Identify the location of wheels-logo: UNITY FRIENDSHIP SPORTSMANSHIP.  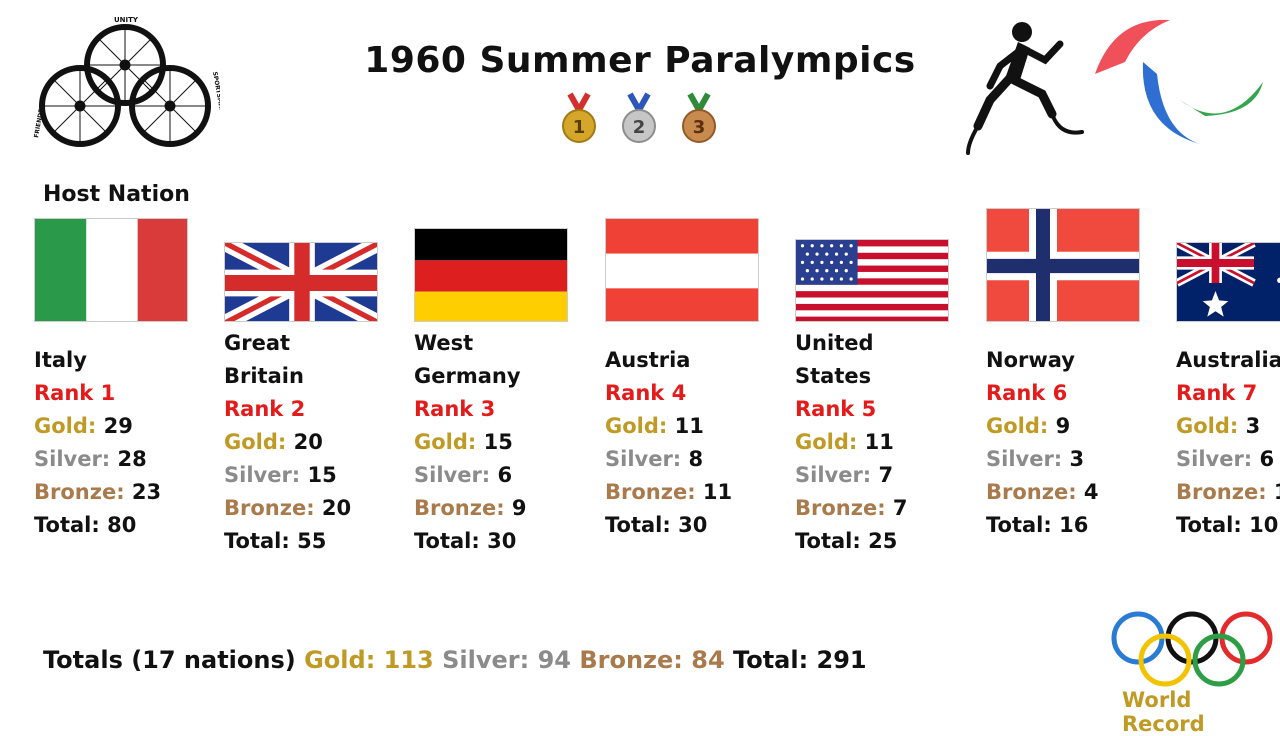
(129, 85).